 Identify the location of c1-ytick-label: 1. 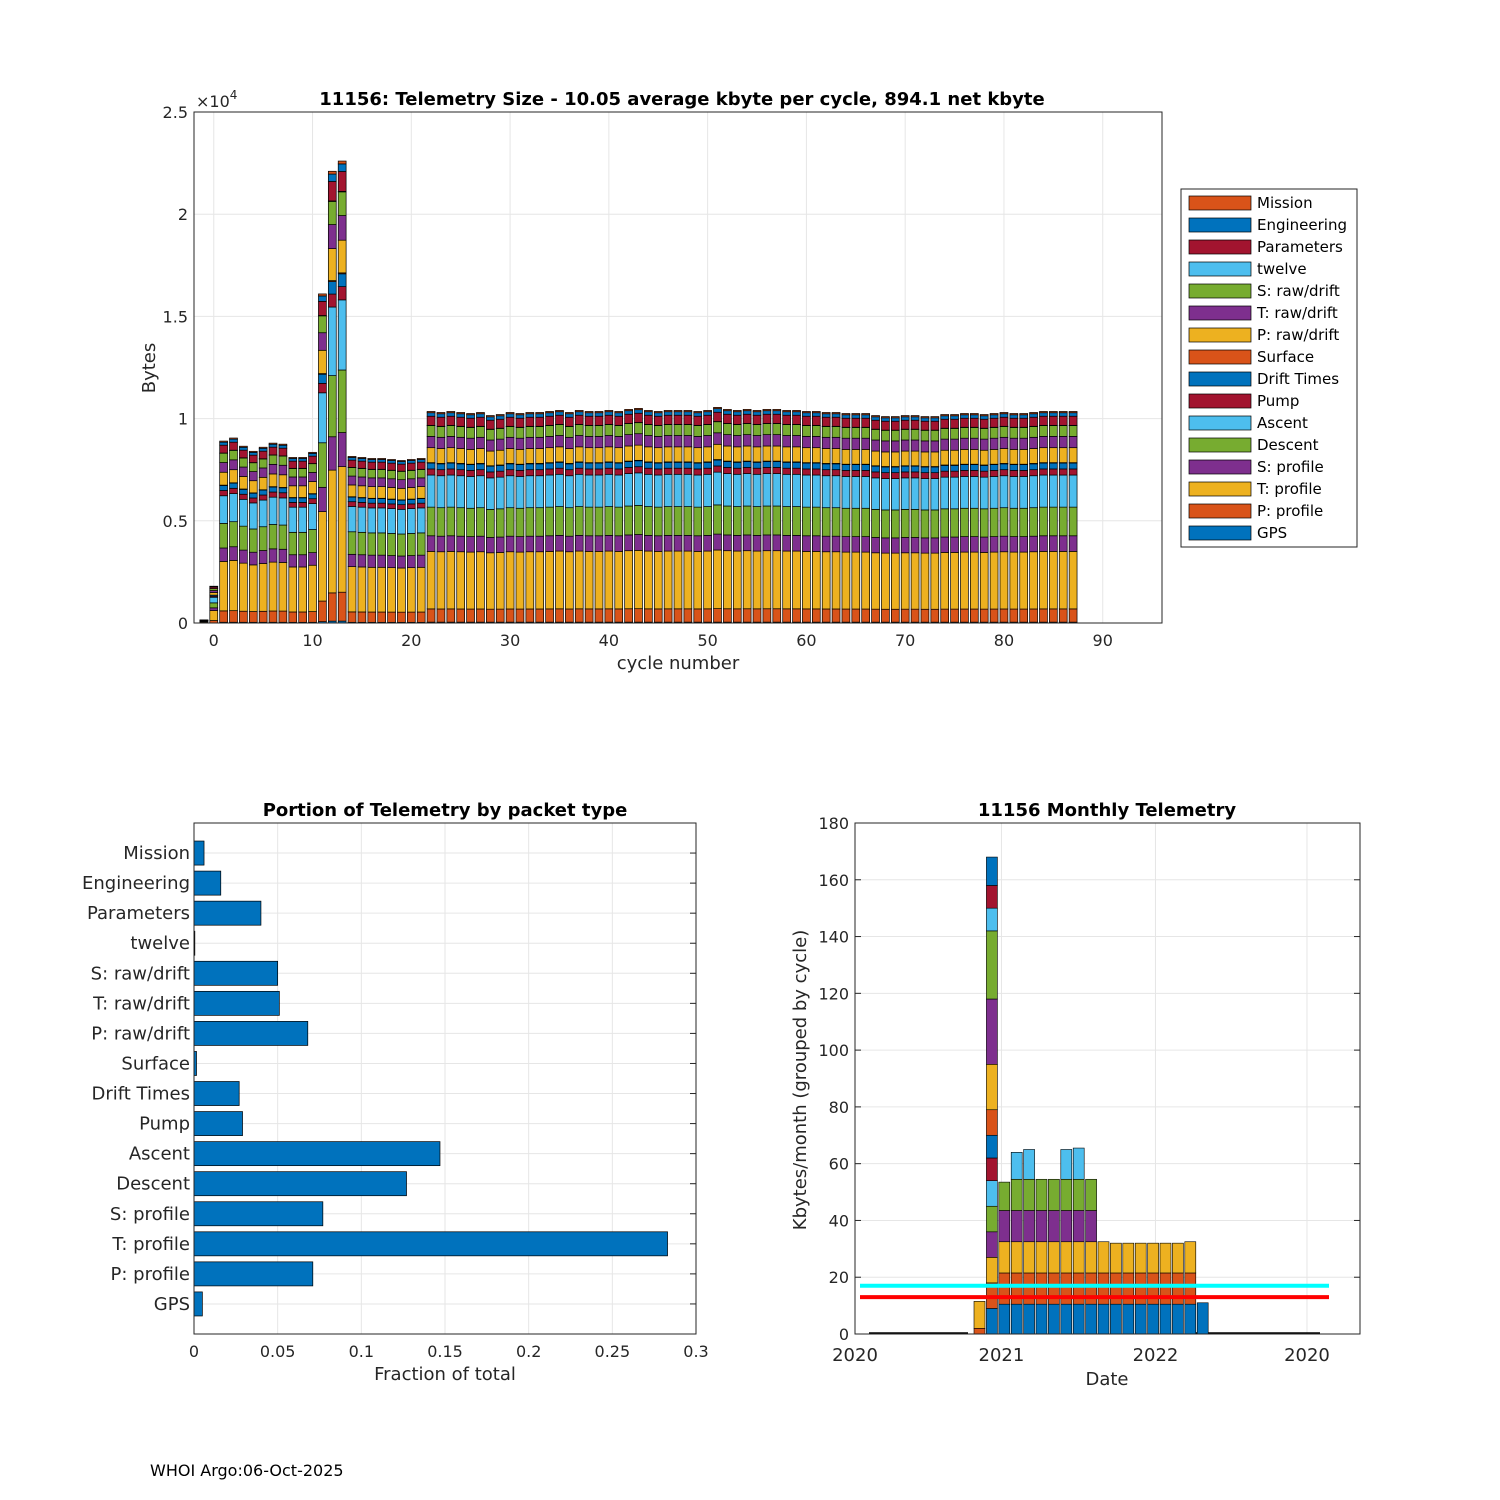
(183, 419).